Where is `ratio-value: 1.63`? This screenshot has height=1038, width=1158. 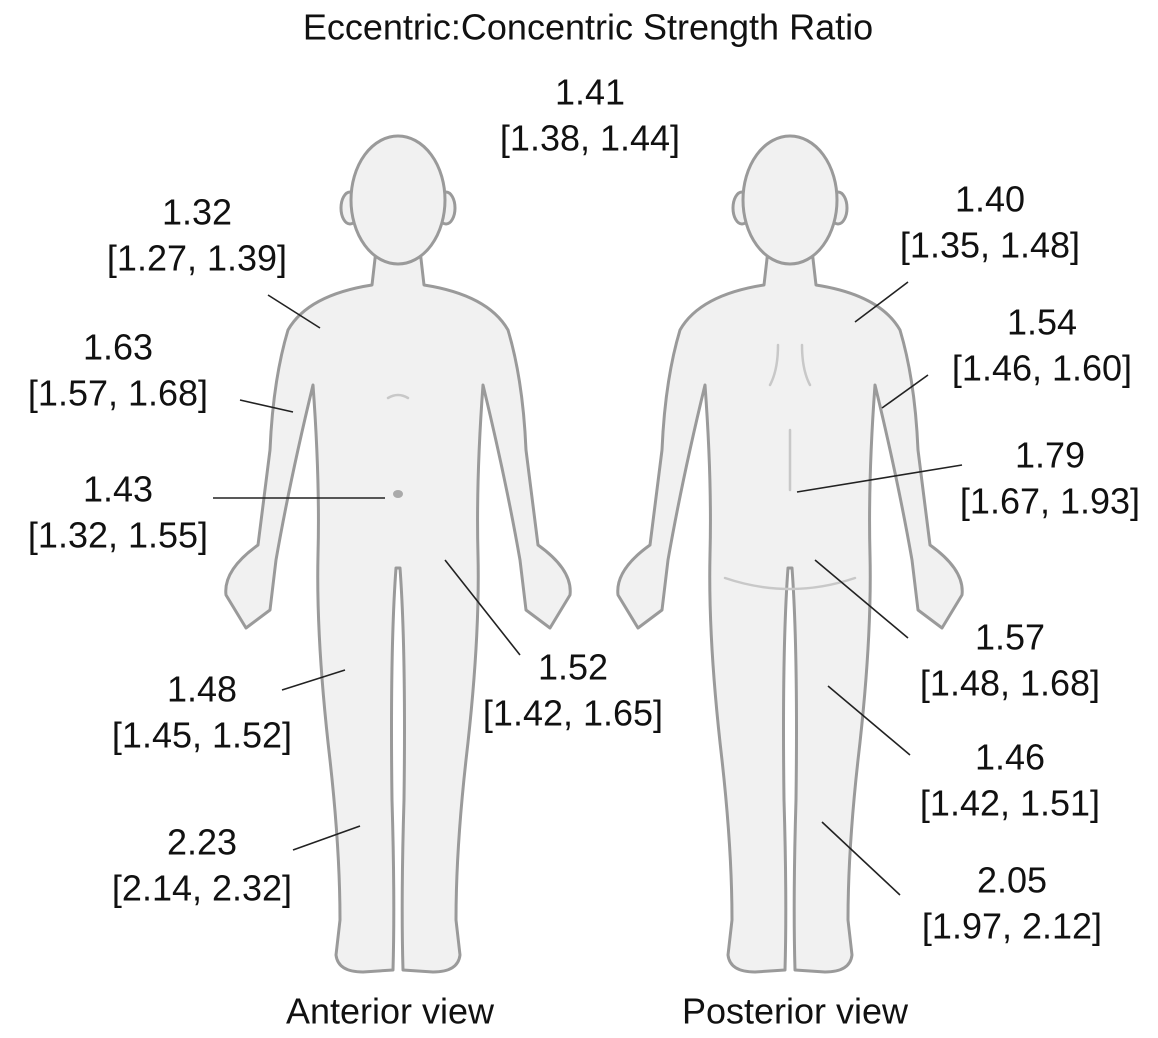
ratio-value: 1.63 is located at coordinates (118, 347).